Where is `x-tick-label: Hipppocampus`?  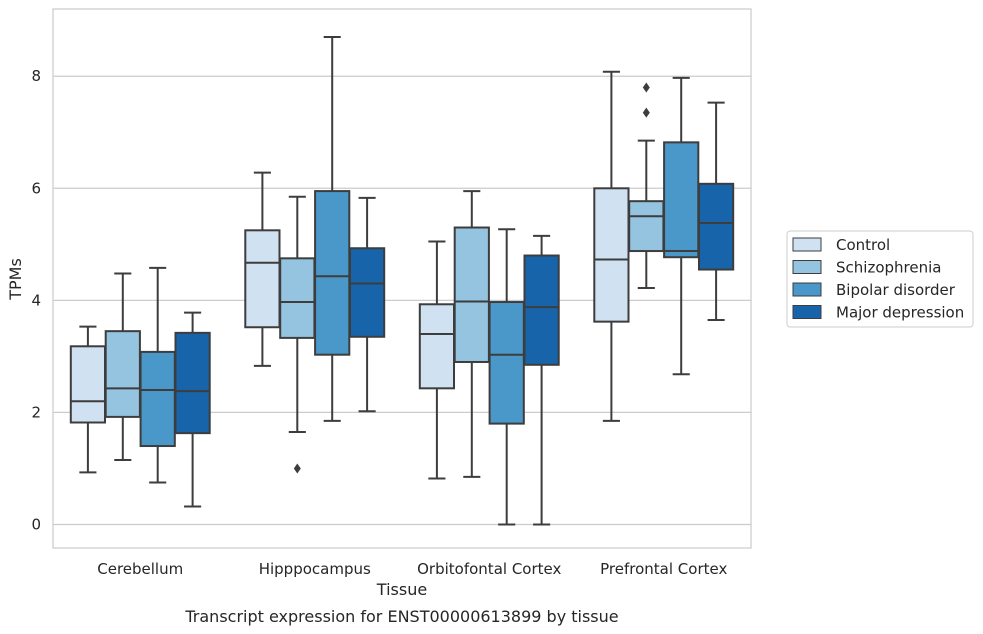
x-tick-label: Hipppocampus is located at coordinates (315, 569).